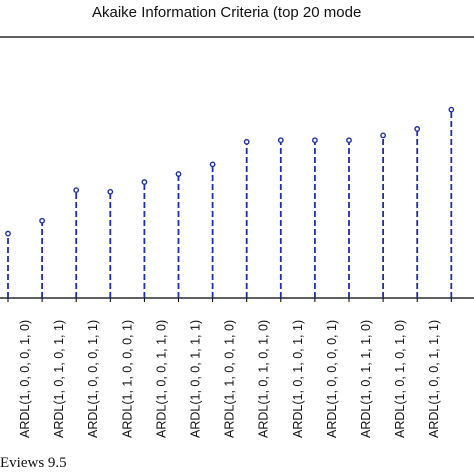 The image size is (474, 474). Describe the element at coordinates (226, 12) in the screenshot. I see `chart-title: Akaike Information Criteria (top 20 mode` at that location.